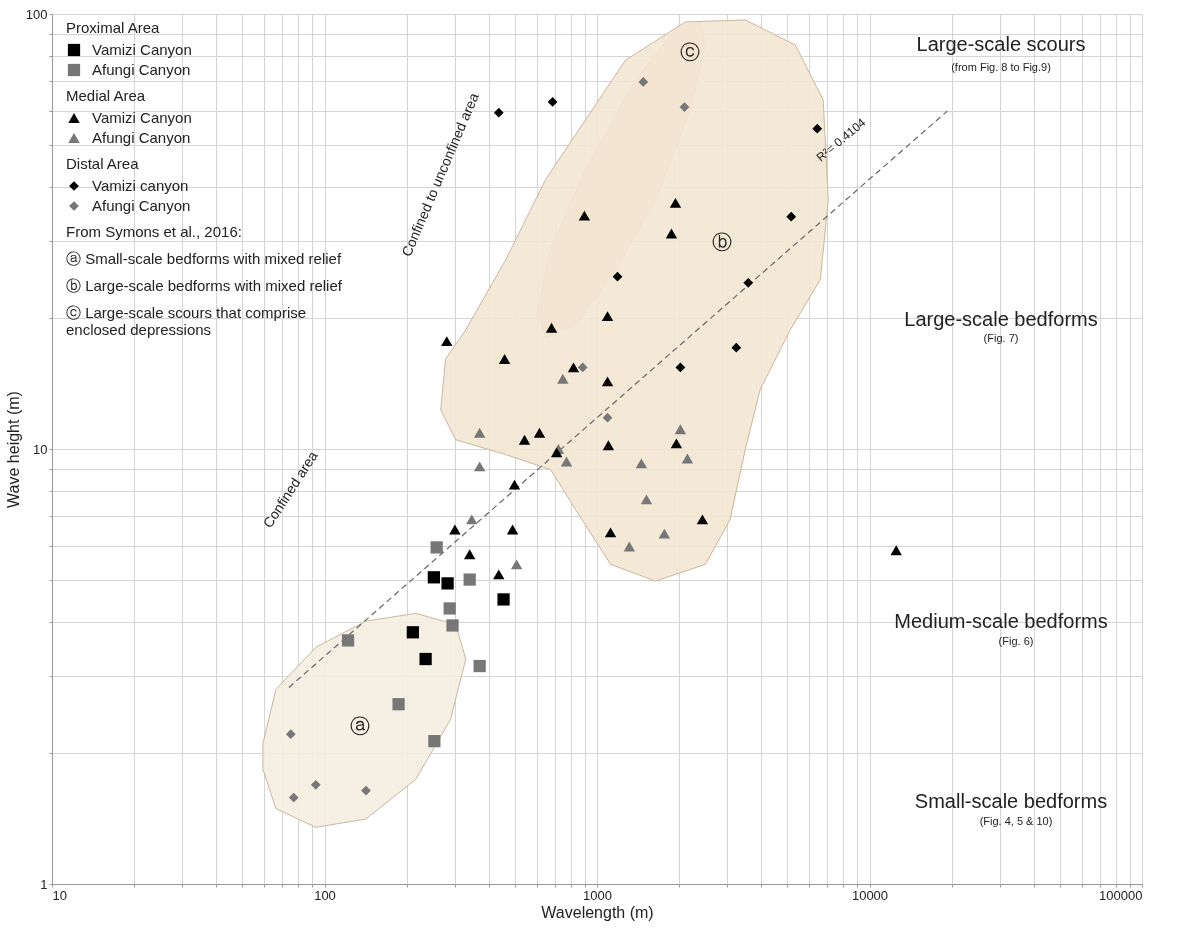 This screenshot has height=932, width=1194. I want to click on x-tick-label: 10000, so click(870, 895).